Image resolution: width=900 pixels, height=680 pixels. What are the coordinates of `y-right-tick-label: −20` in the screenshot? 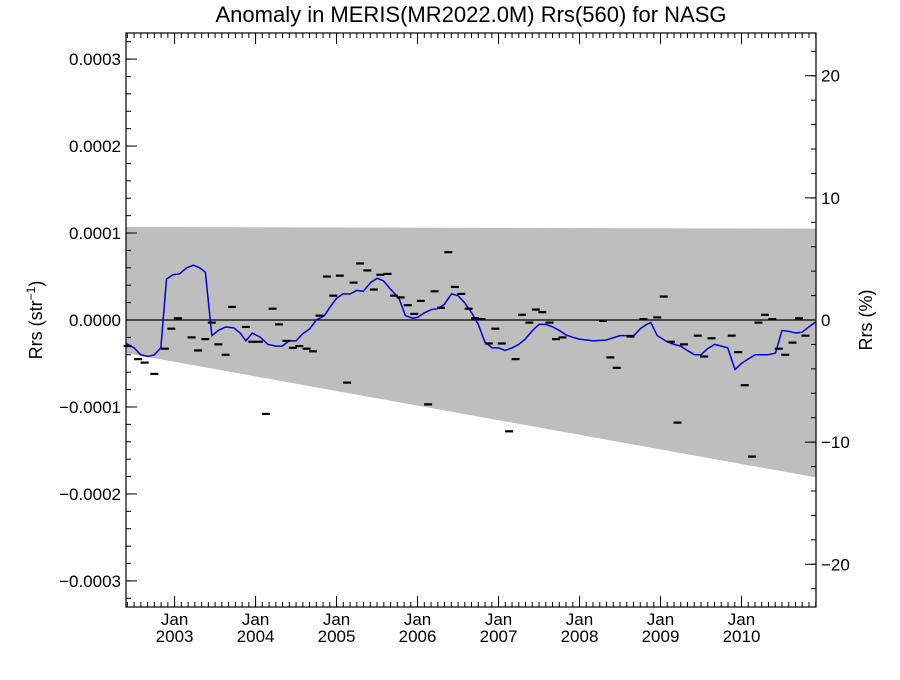 It's located at (835, 564).